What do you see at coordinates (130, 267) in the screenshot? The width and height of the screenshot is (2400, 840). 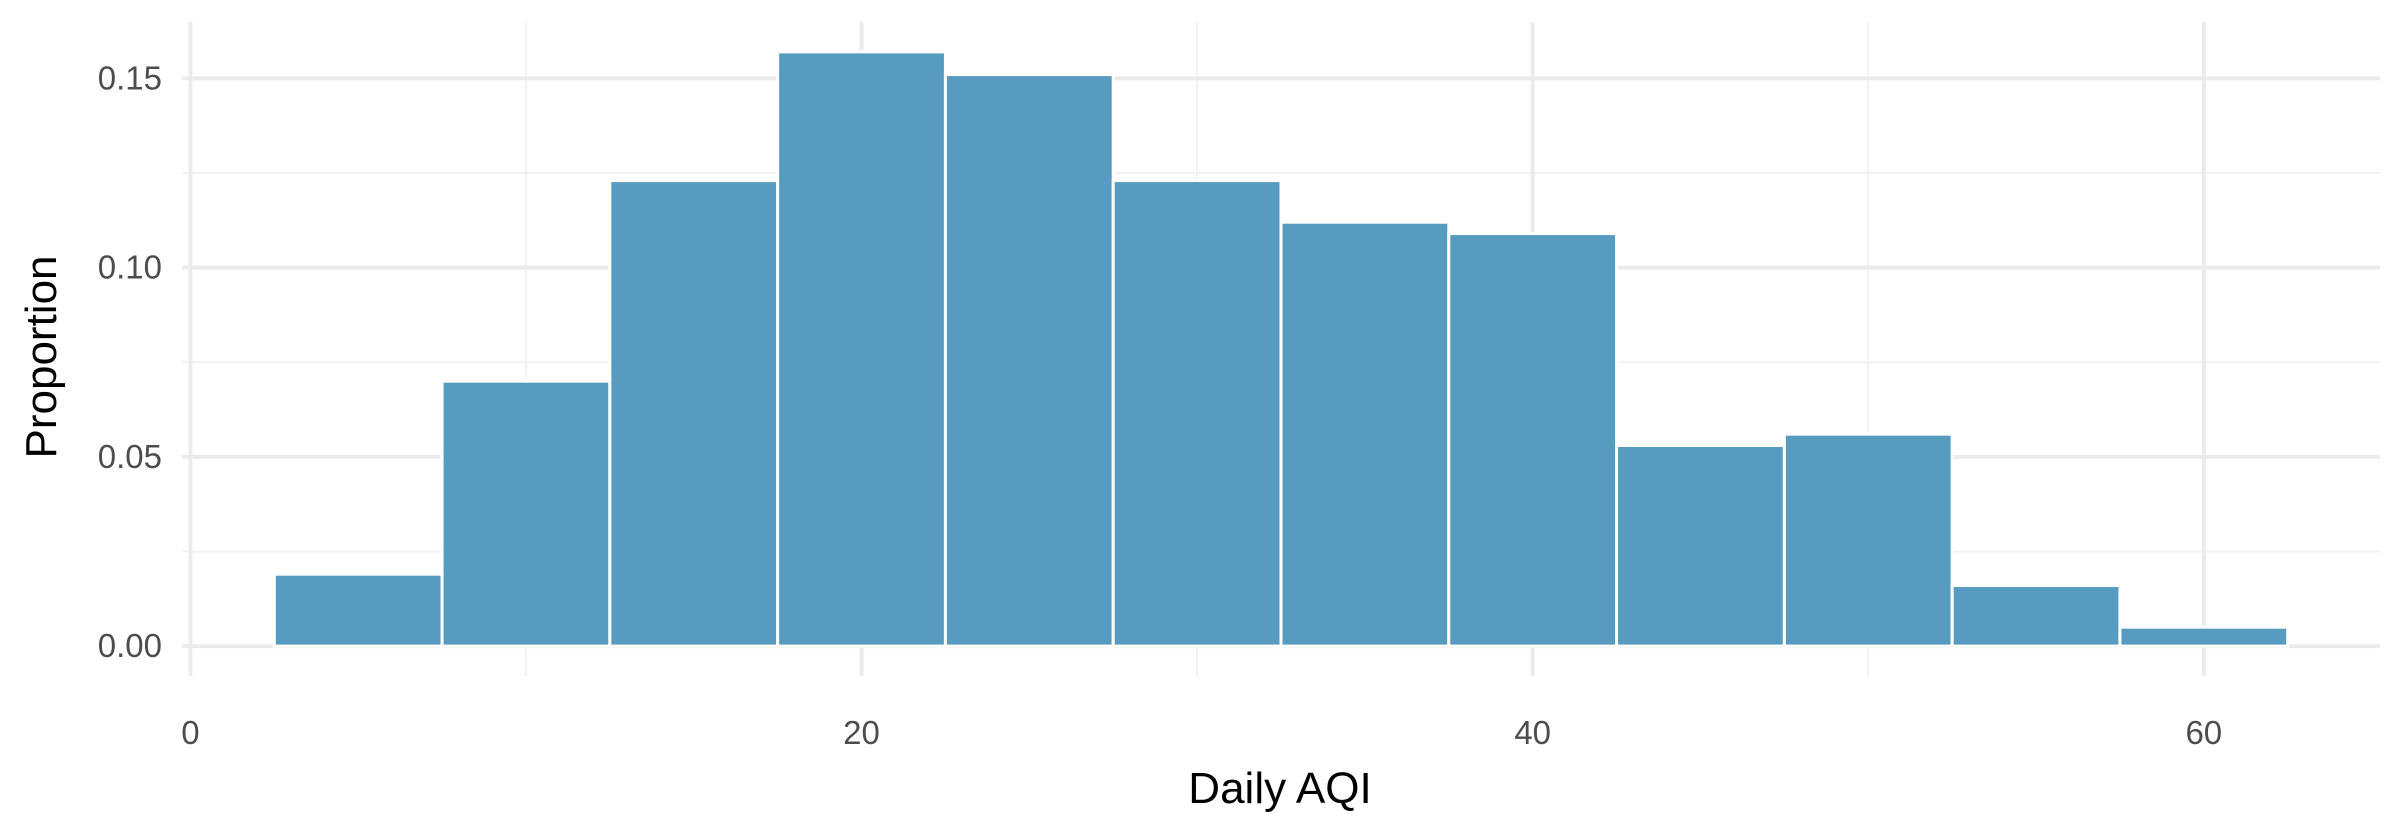 I see `y-tick-label: 0.10` at bounding box center [130, 267].